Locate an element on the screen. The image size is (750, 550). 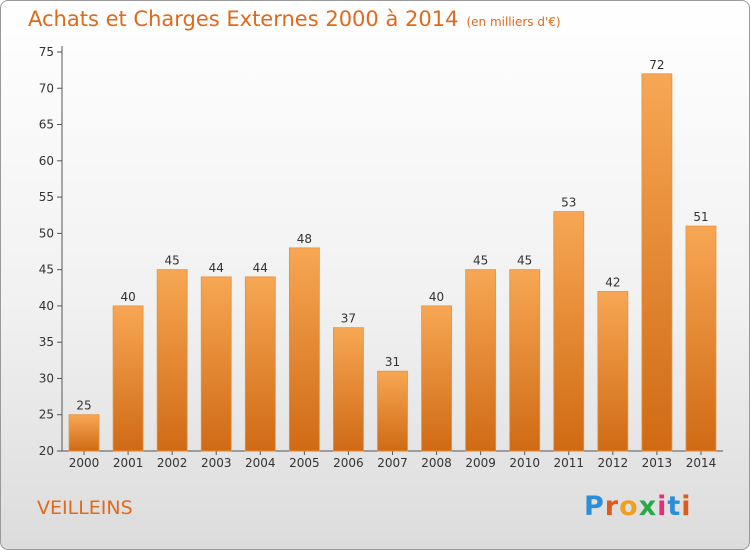
x-tick-label: 2005 is located at coordinates (304, 463).